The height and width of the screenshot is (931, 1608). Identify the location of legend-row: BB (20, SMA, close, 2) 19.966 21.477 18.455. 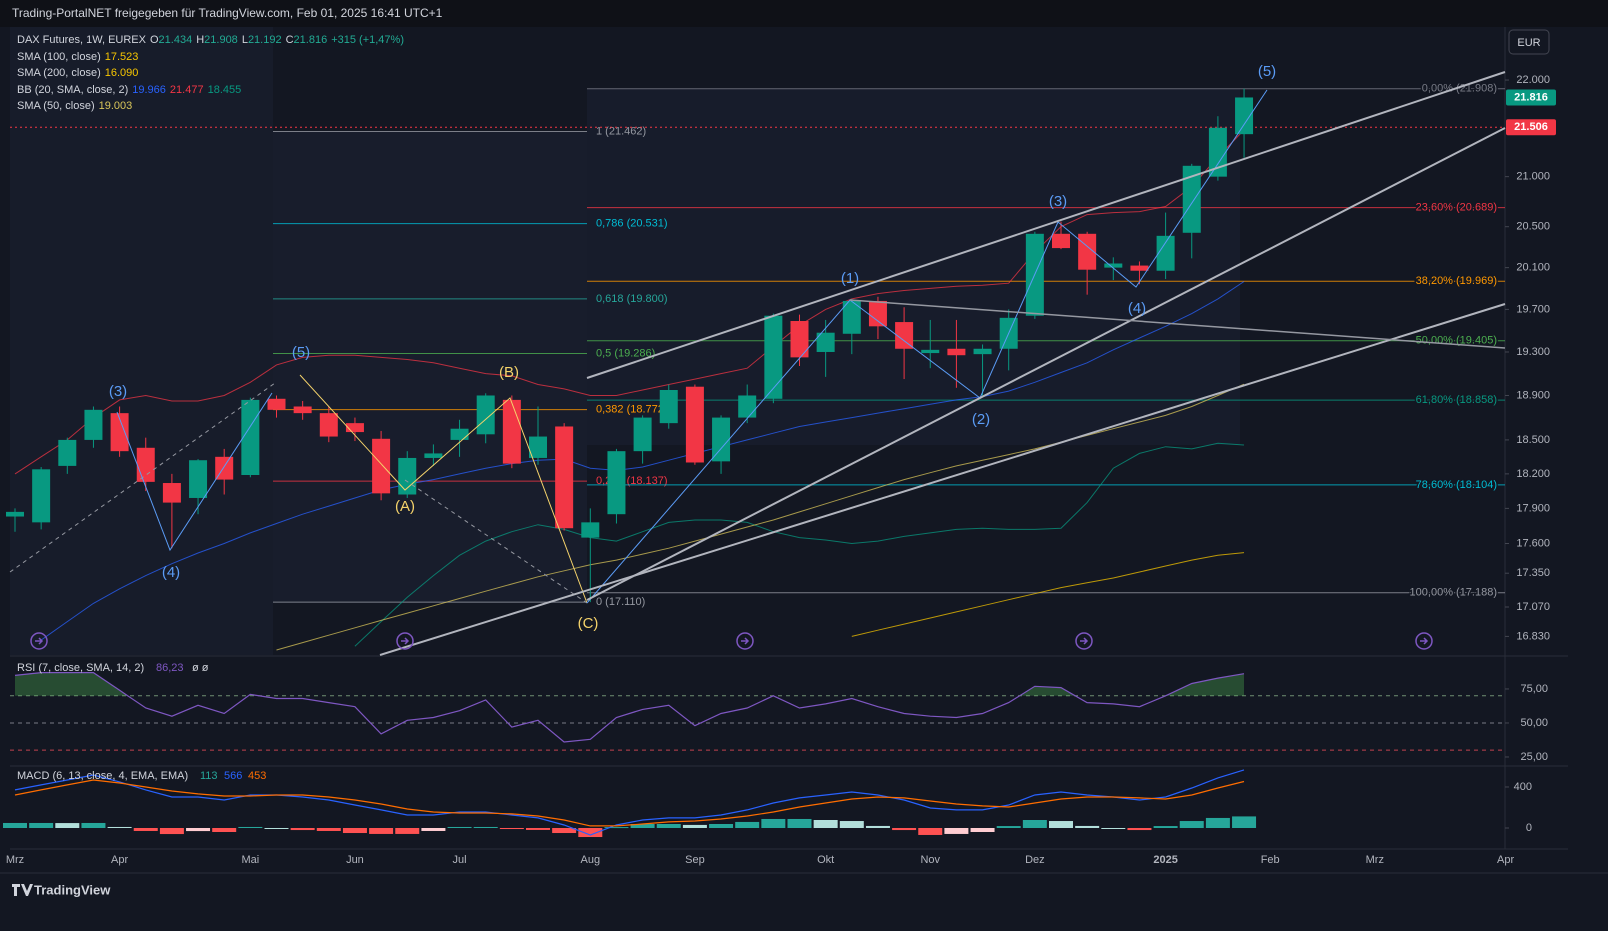
(212, 90).